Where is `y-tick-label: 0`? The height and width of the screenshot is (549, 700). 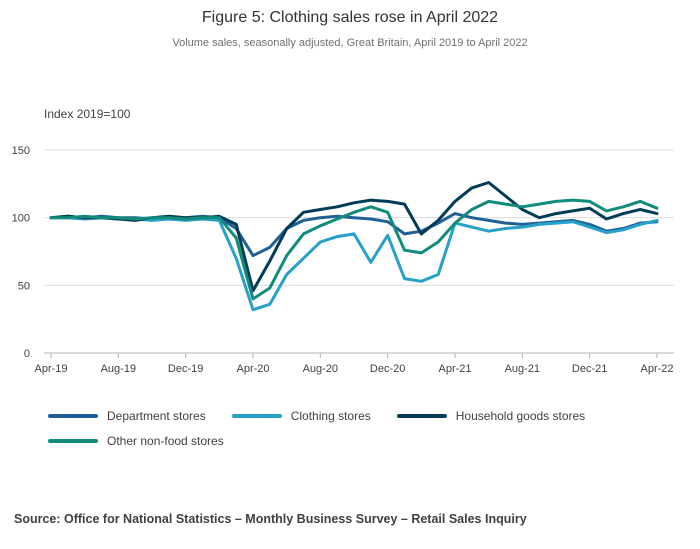
y-tick-label: 0 is located at coordinates (27, 354).